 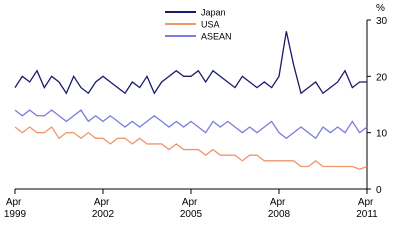 I want to click on y-tick-label: 10, so click(x=382, y=134).